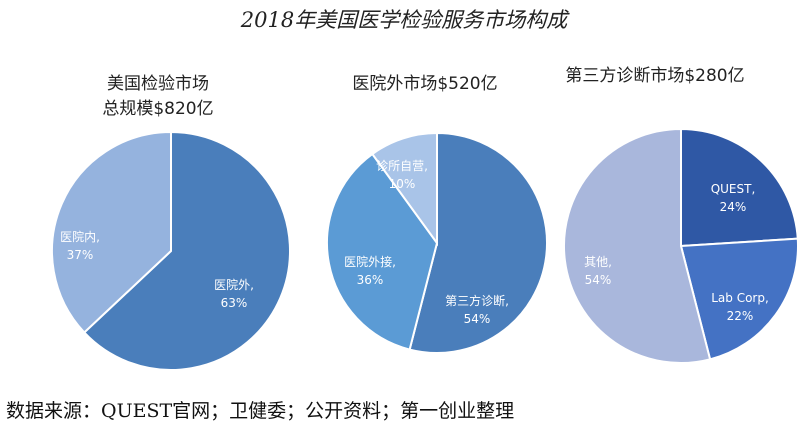  What do you see at coordinates (477, 300) in the screenshot?
I see `slice-label: 第三方诊断,` at bounding box center [477, 300].